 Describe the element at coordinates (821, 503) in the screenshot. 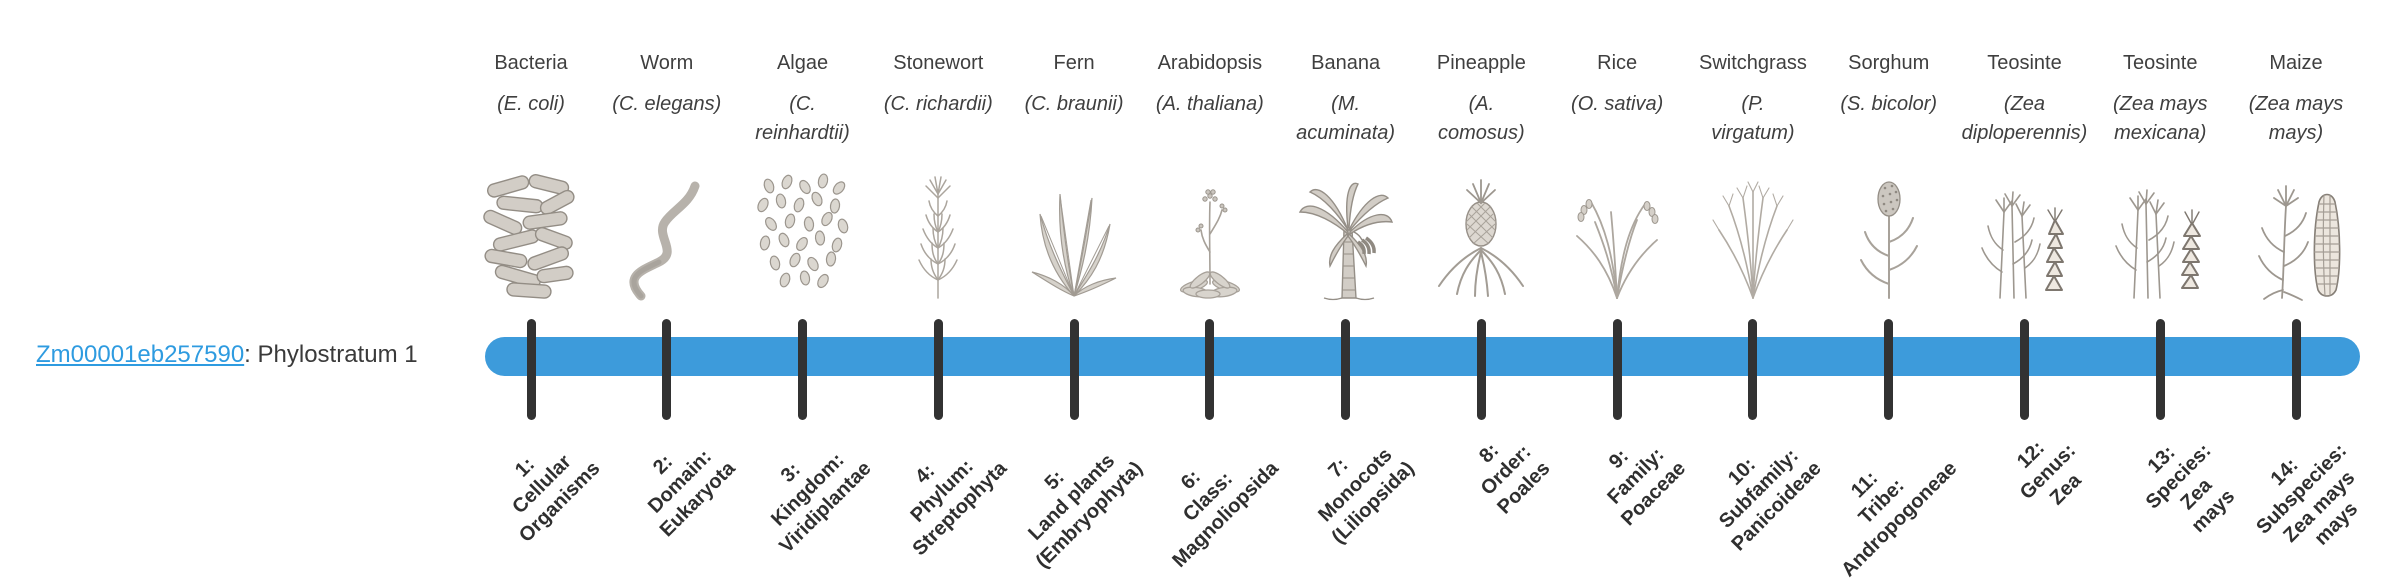

I see `phylostratum-tick-label: 3: Kingdom: Viridiplantae` at that location.